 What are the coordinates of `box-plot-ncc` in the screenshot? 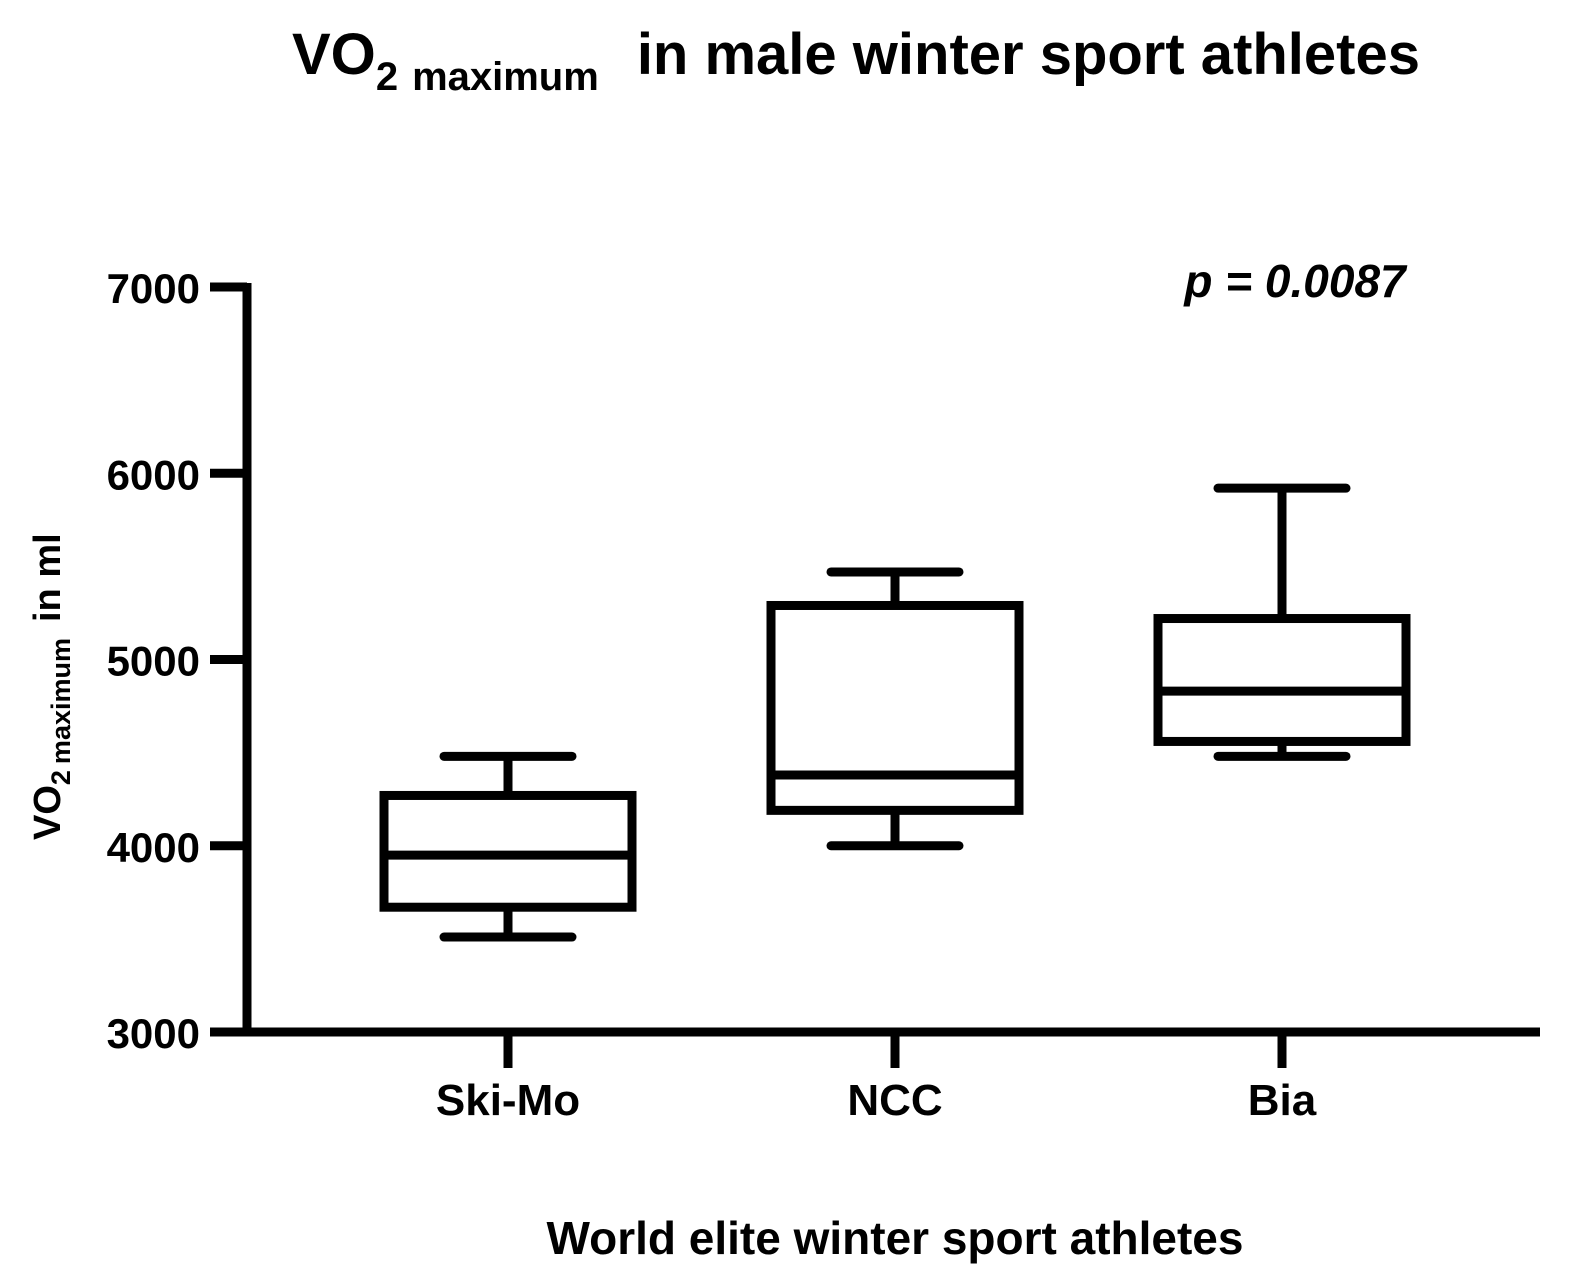 It's located at (895, 709).